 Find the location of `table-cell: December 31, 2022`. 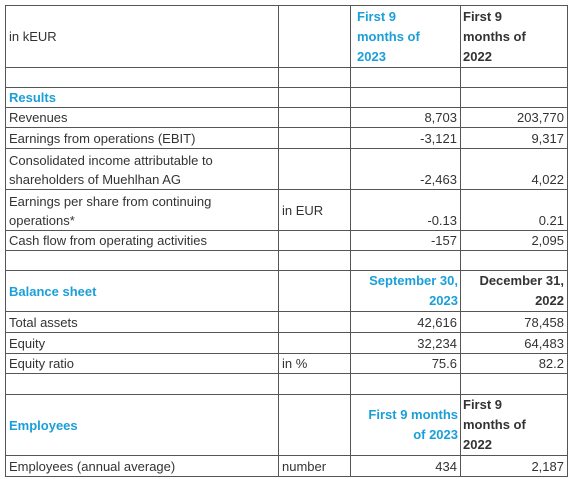

table-cell: December 31, 2022 is located at coordinates (514, 291).